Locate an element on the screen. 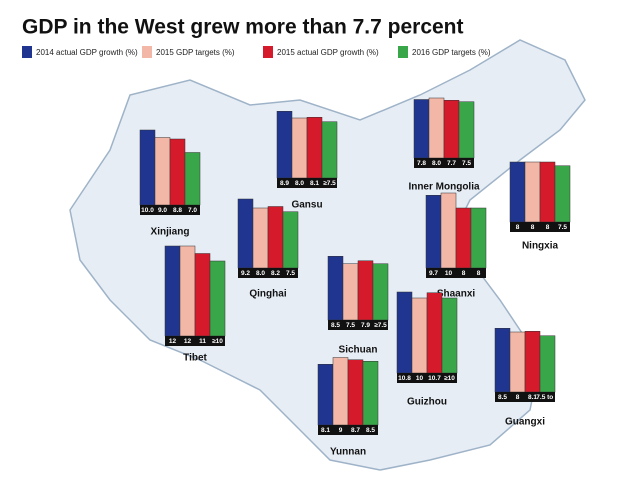  value-label: 9 is located at coordinates (341, 430).